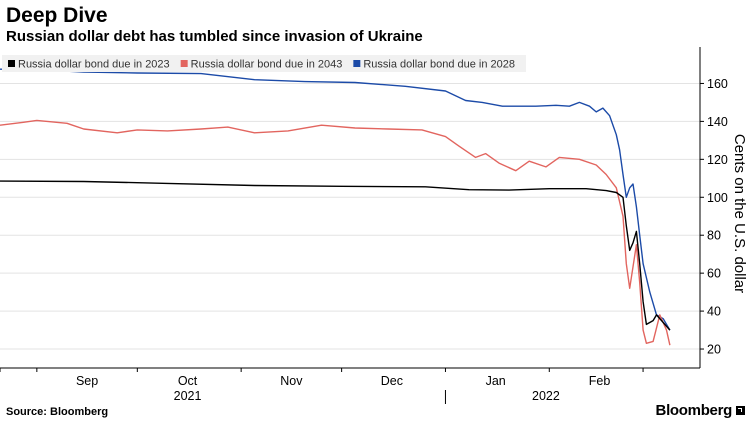 The height and width of the screenshot is (421, 750). Describe the element at coordinates (714, 274) in the screenshot. I see `y-tick-label: 60` at that location.